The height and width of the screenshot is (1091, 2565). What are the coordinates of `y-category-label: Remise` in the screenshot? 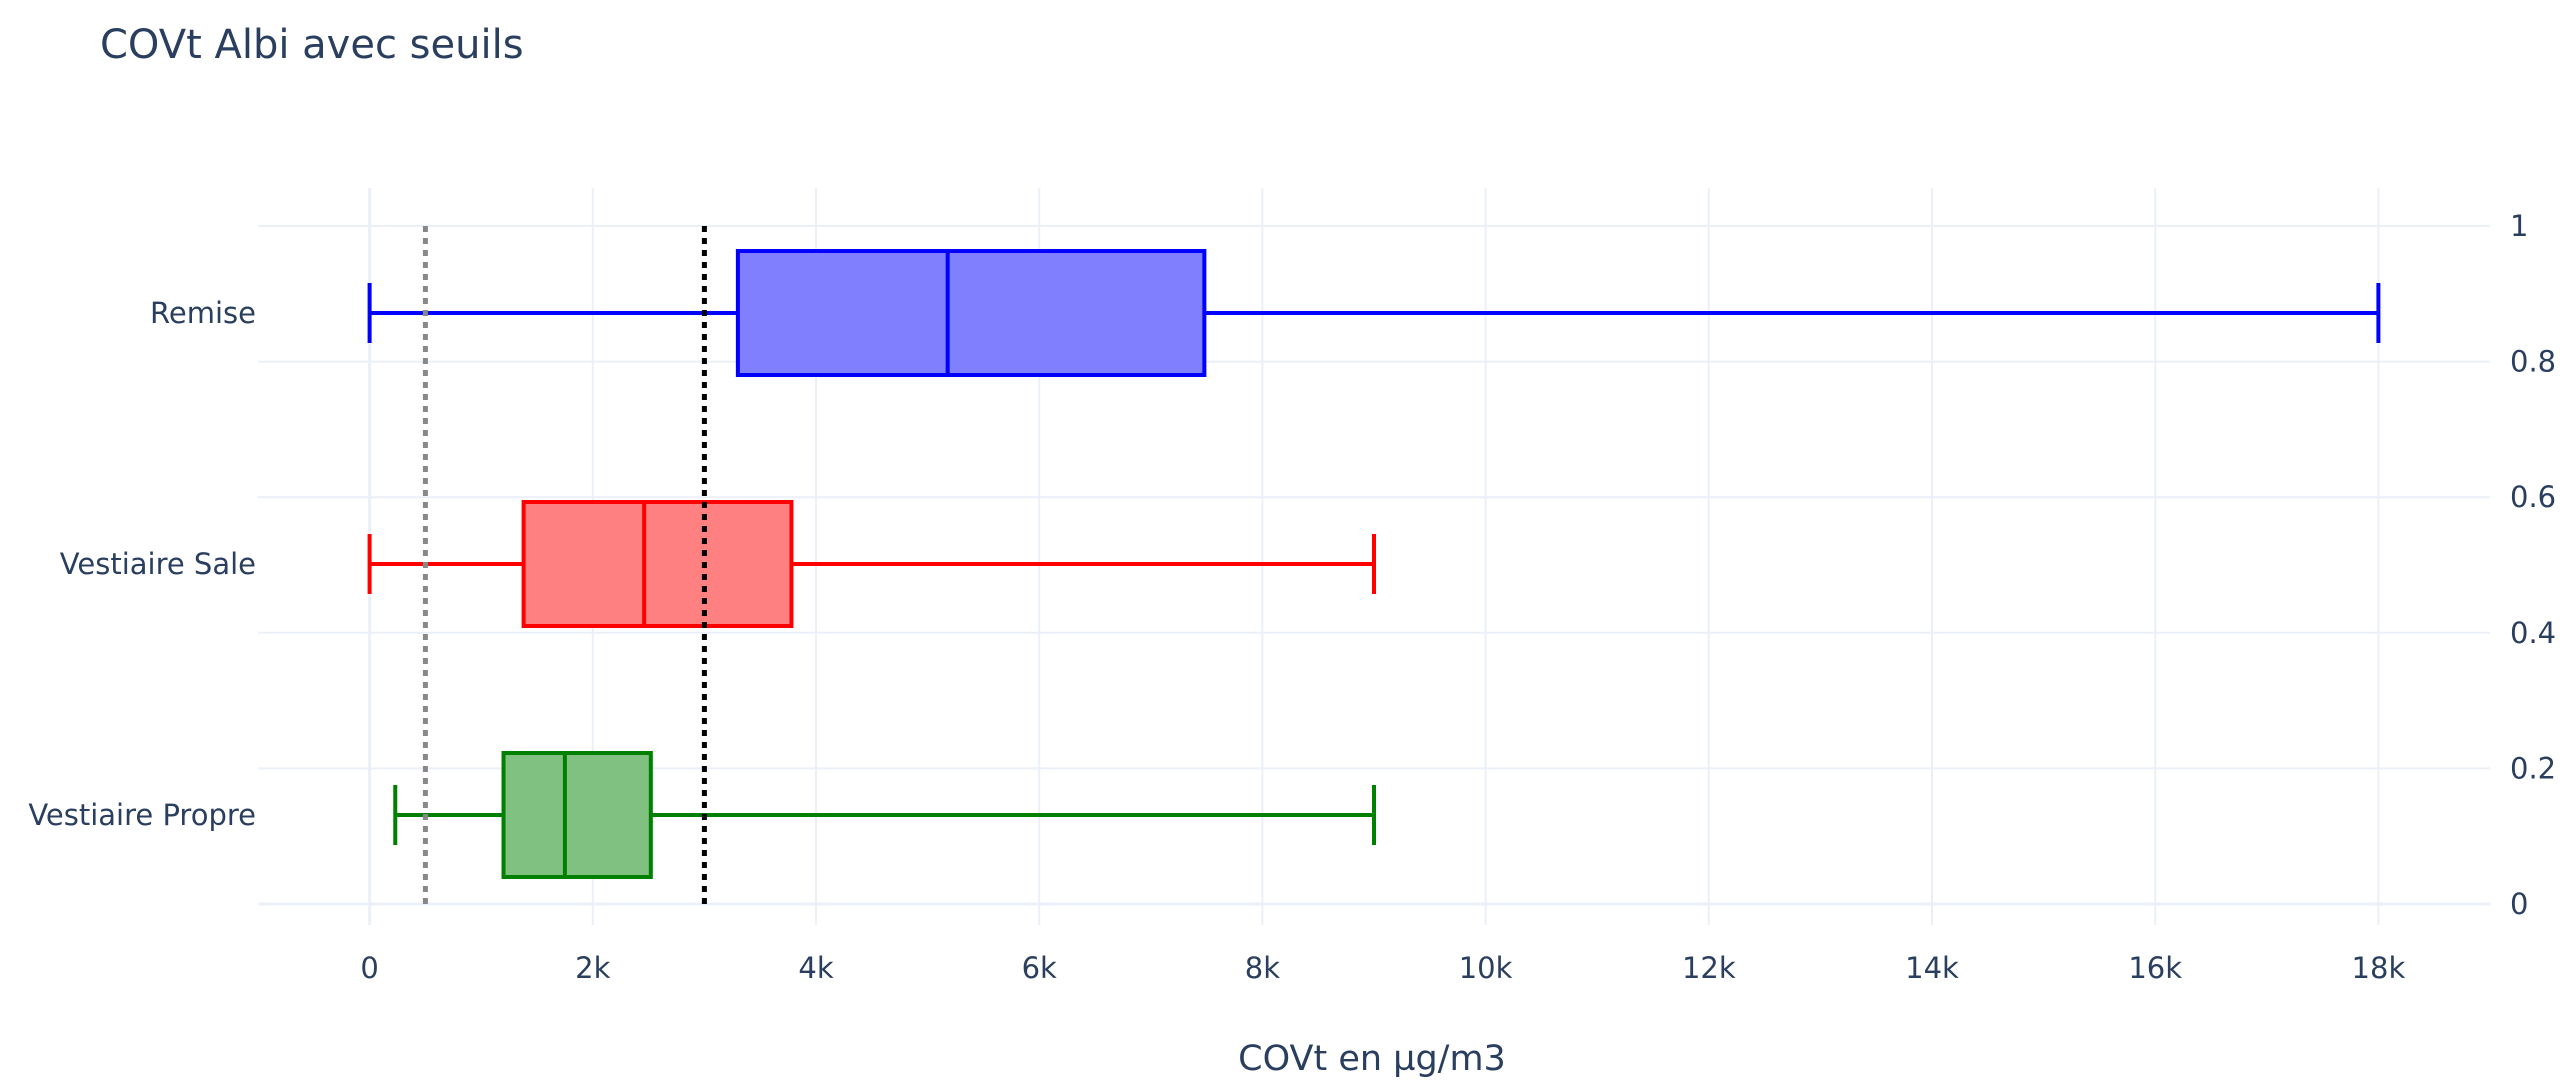 It's located at (203, 313).